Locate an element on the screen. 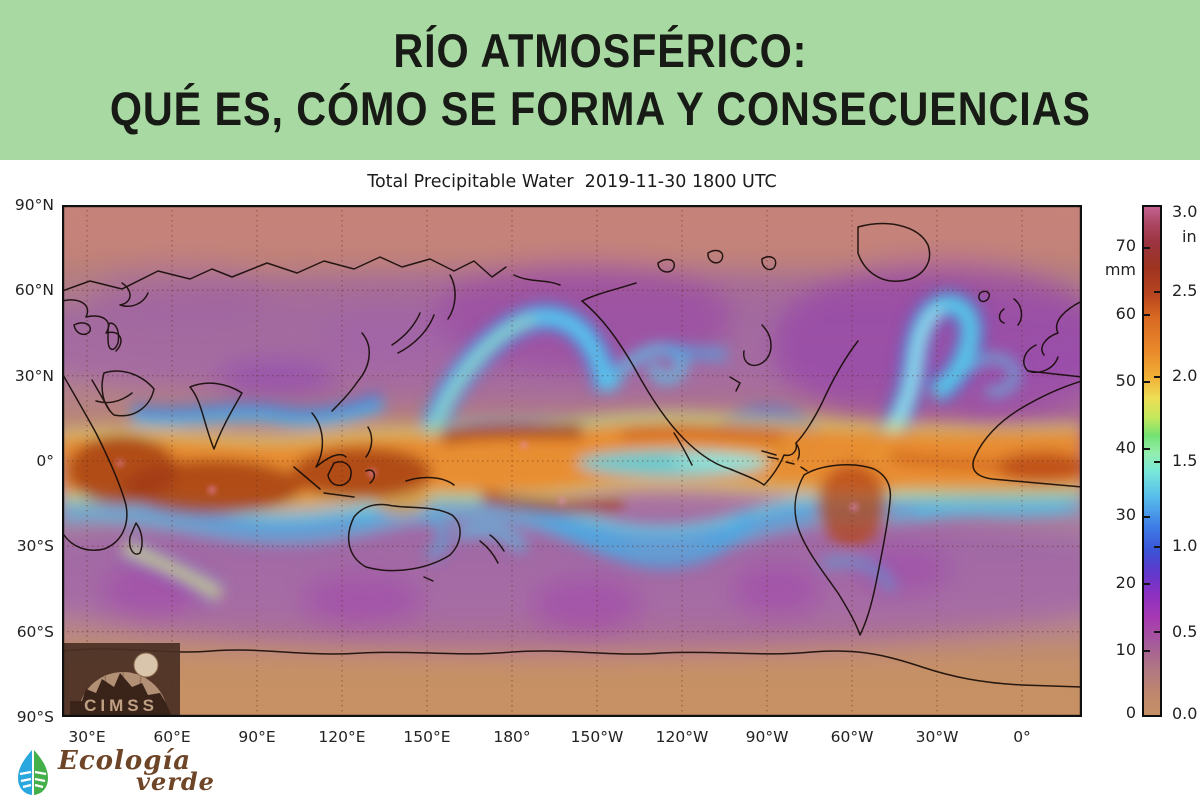 The width and height of the screenshot is (1200, 800). cb-mm-70: 70 is located at coordinates (1125, 245).